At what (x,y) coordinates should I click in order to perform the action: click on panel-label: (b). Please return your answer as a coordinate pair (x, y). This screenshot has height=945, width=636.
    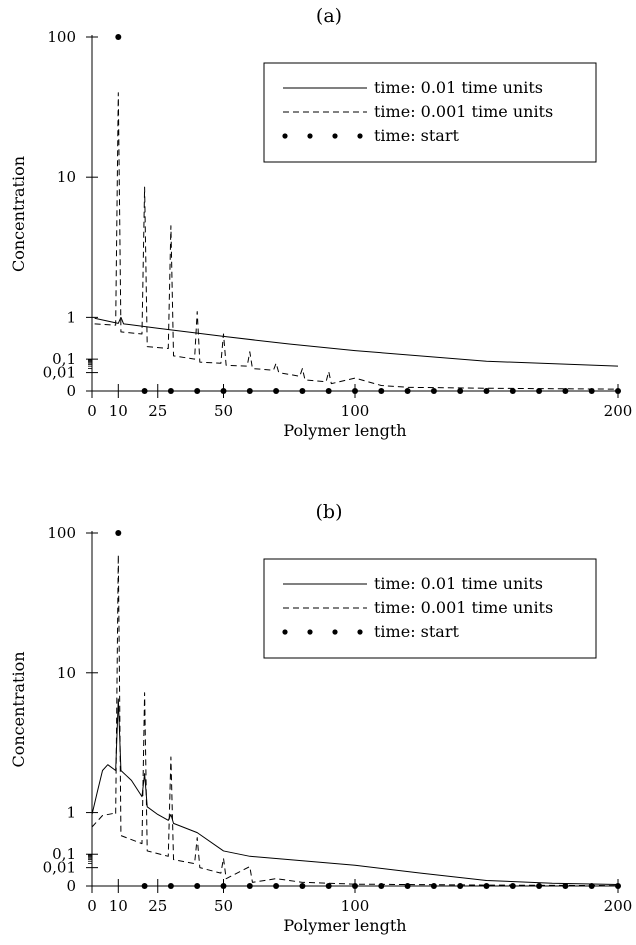
    Looking at the image, I should click on (329, 512).